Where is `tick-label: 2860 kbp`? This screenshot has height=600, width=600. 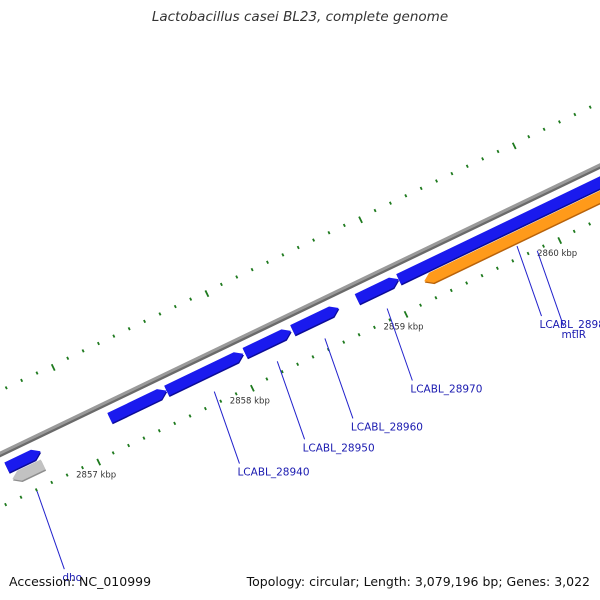 tick-label: 2860 kbp is located at coordinates (557, 254).